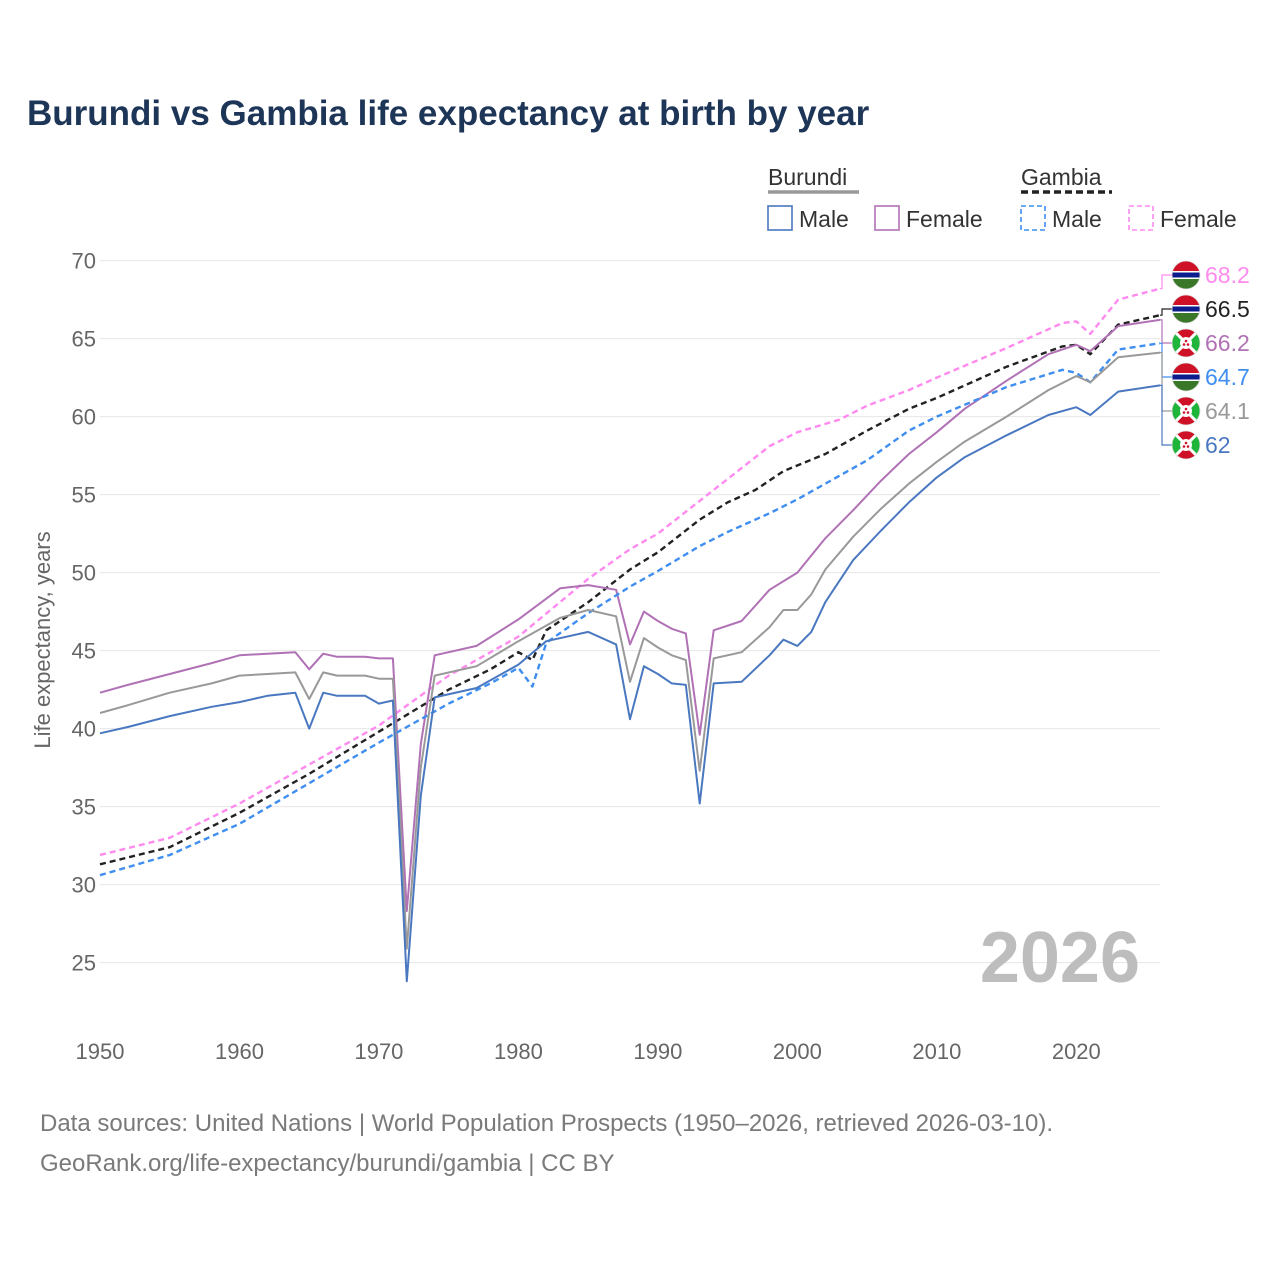 Image resolution: width=1280 pixels, height=1280 pixels. What do you see at coordinates (588, 1051) in the screenshot?
I see `x-axis-ticks: 1950 1960 1970 1980 1990 2000 2010 2020` at bounding box center [588, 1051].